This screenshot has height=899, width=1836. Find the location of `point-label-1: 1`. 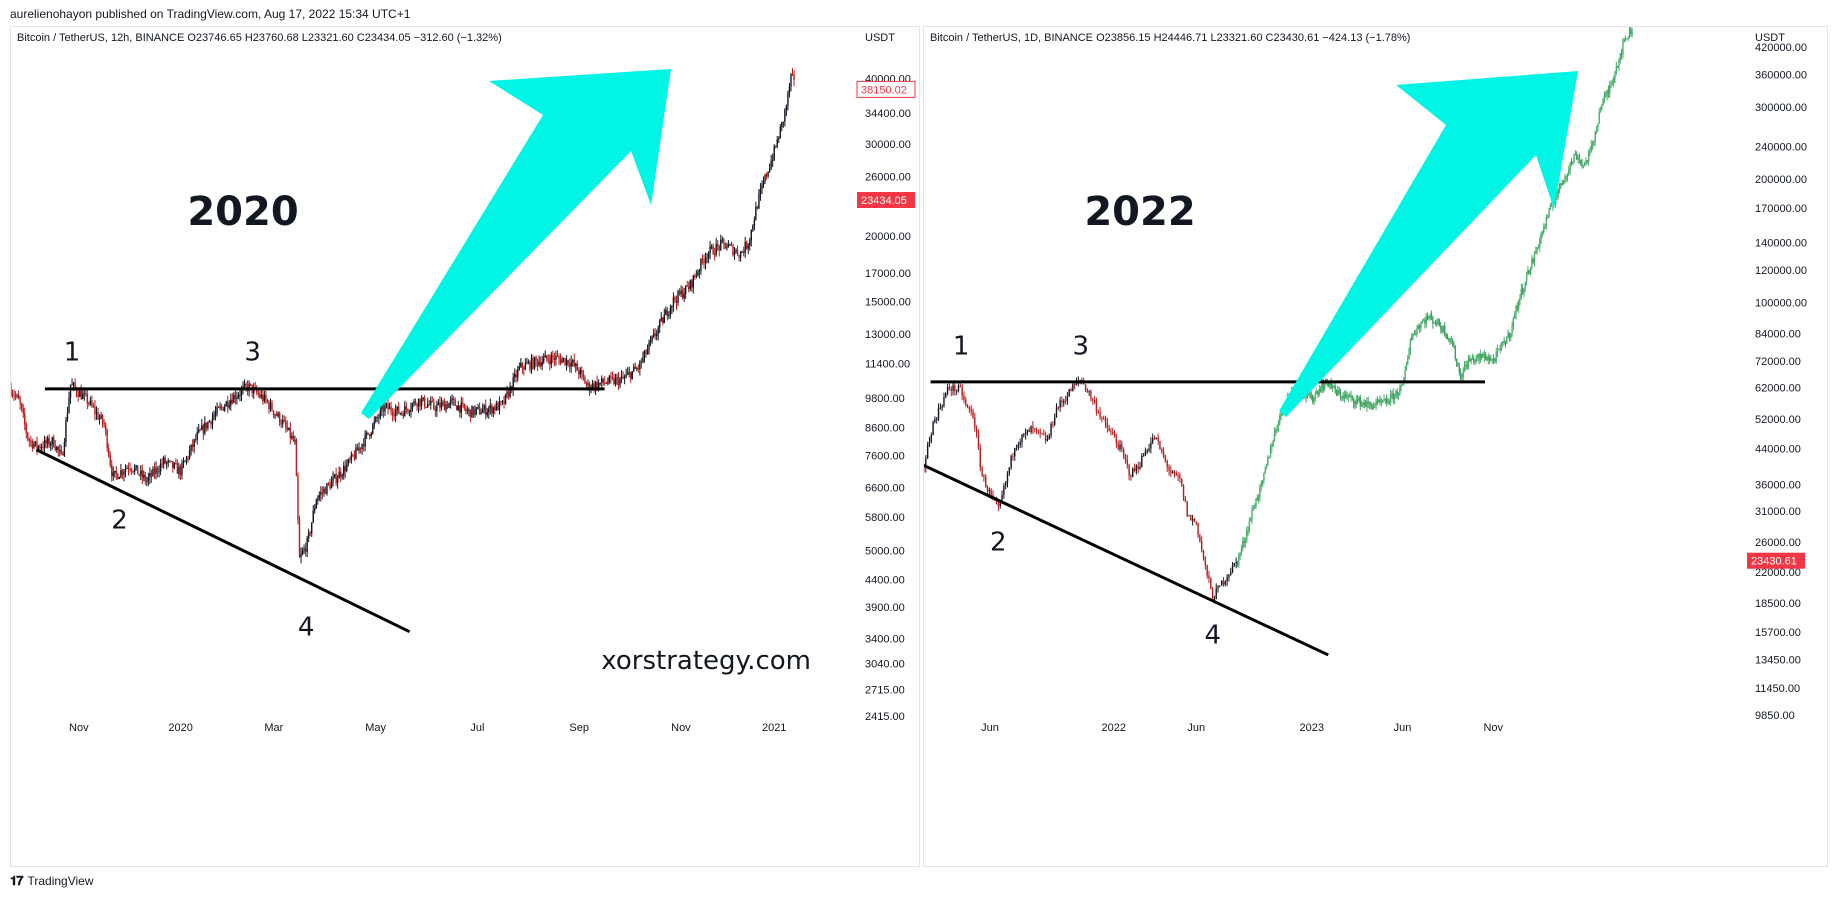

point-label-1: 1 is located at coordinates (961, 346).